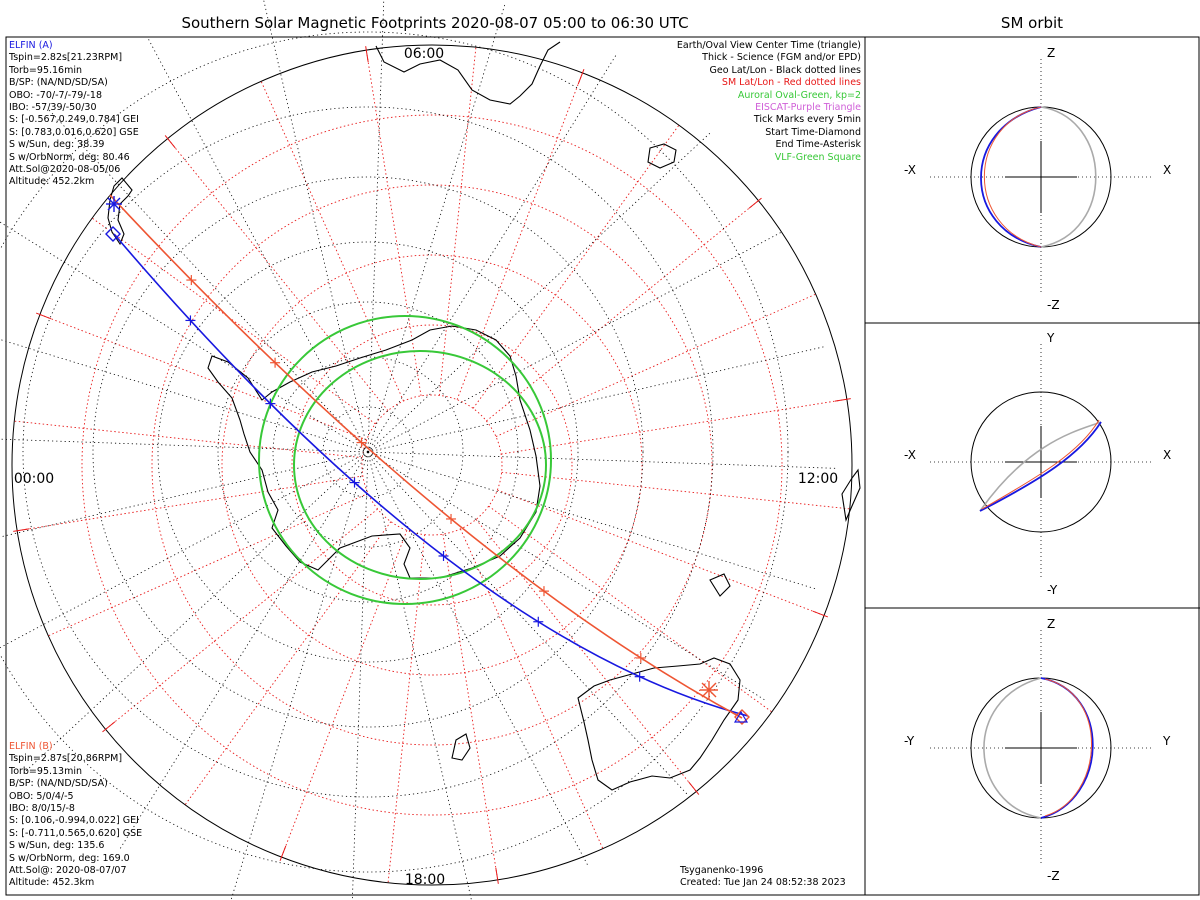 This screenshot has height=900, width=1200. I want to click on australia-coastline, so click(659, 724).